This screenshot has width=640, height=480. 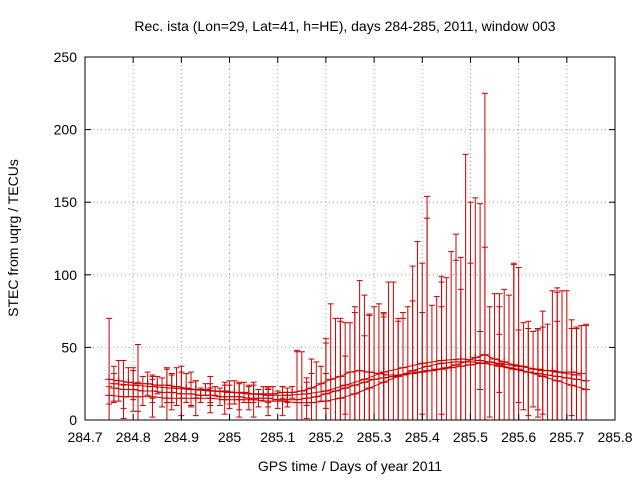 What do you see at coordinates (69, 347) in the screenshot?
I see `y-tick-label: 50` at bounding box center [69, 347].